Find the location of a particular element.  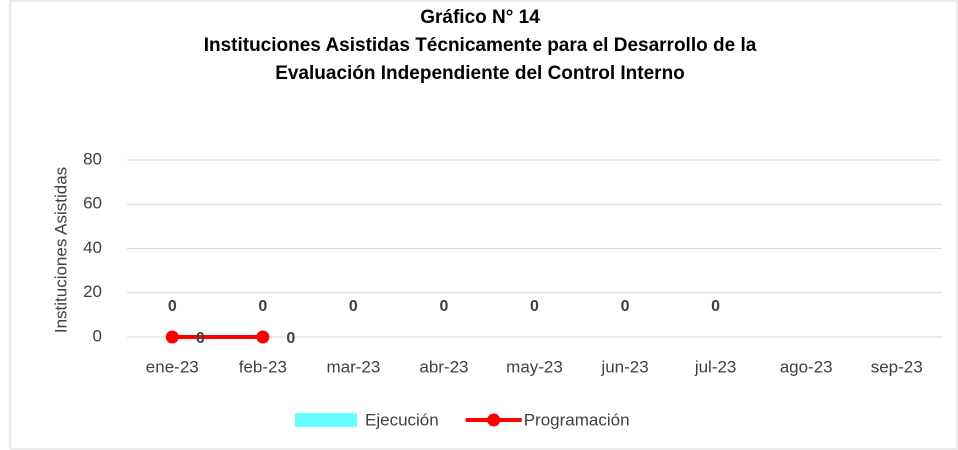

x-tick-label: mar-23 is located at coordinates (353, 366).